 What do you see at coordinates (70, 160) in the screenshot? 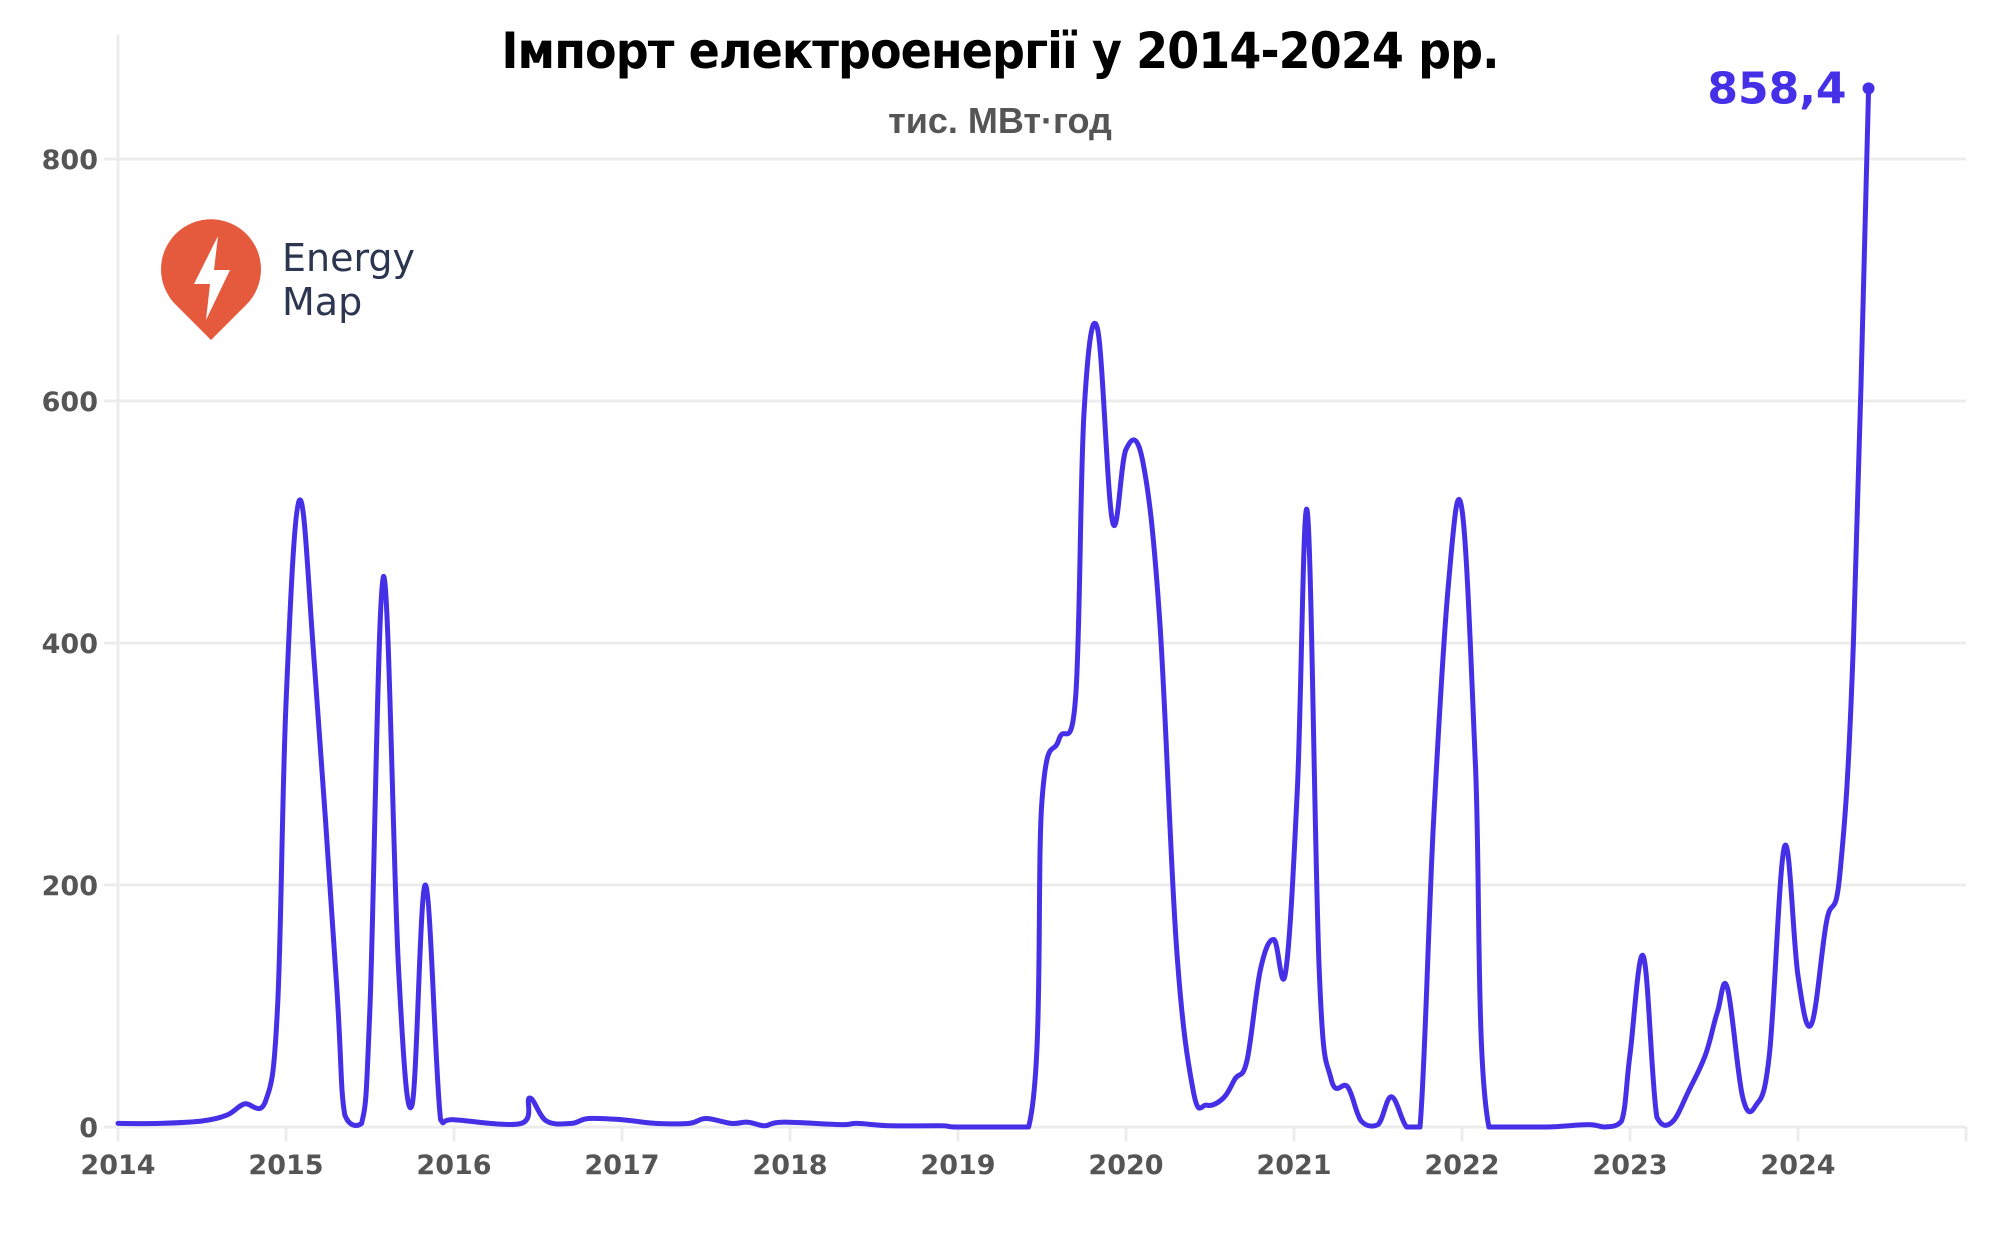
I see `y-tick-800: 800` at bounding box center [70, 160].